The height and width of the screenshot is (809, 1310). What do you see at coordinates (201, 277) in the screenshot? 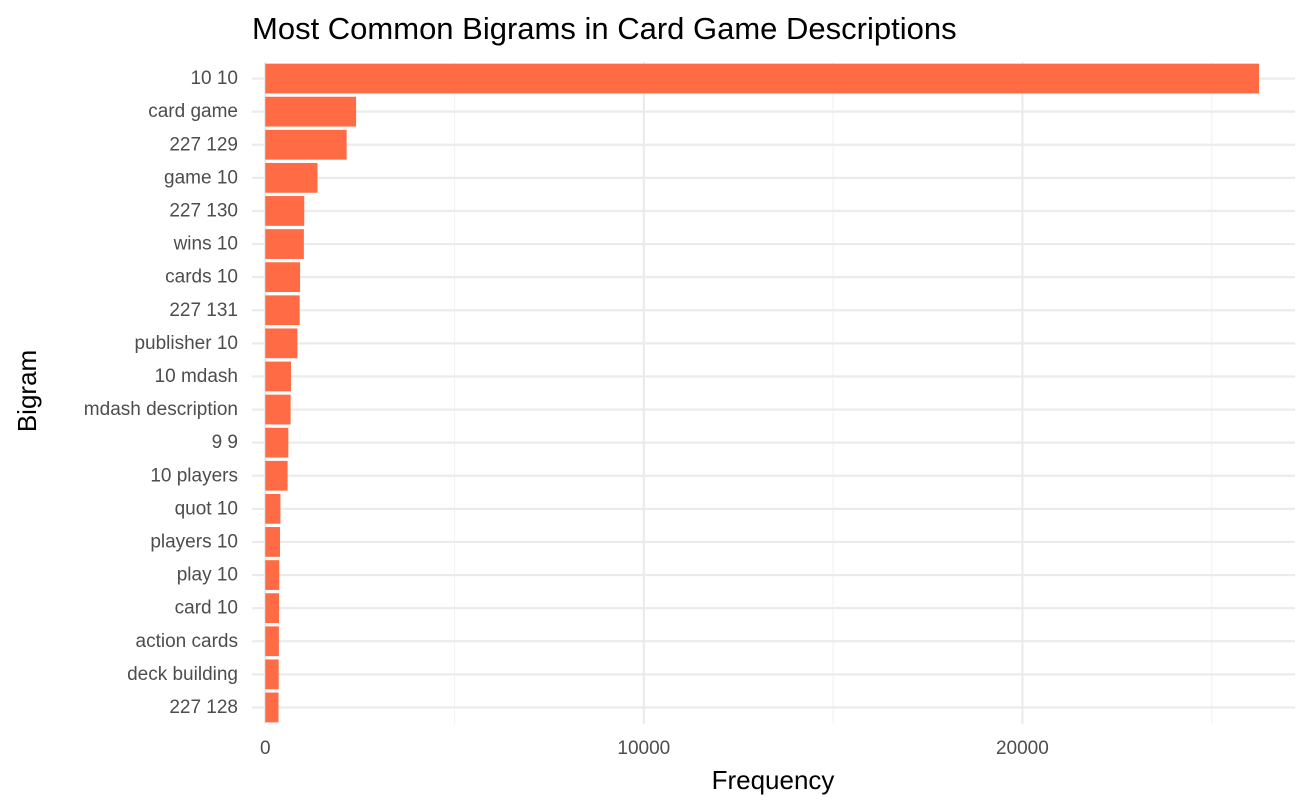
I see `y-tick-label: cards 10` at bounding box center [201, 277].